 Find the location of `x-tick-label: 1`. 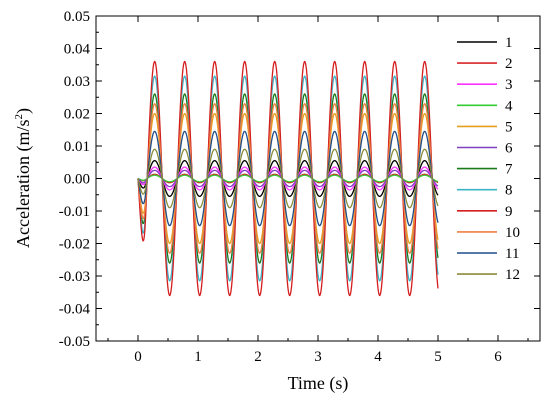

x-tick-label: 1 is located at coordinates (198, 357).